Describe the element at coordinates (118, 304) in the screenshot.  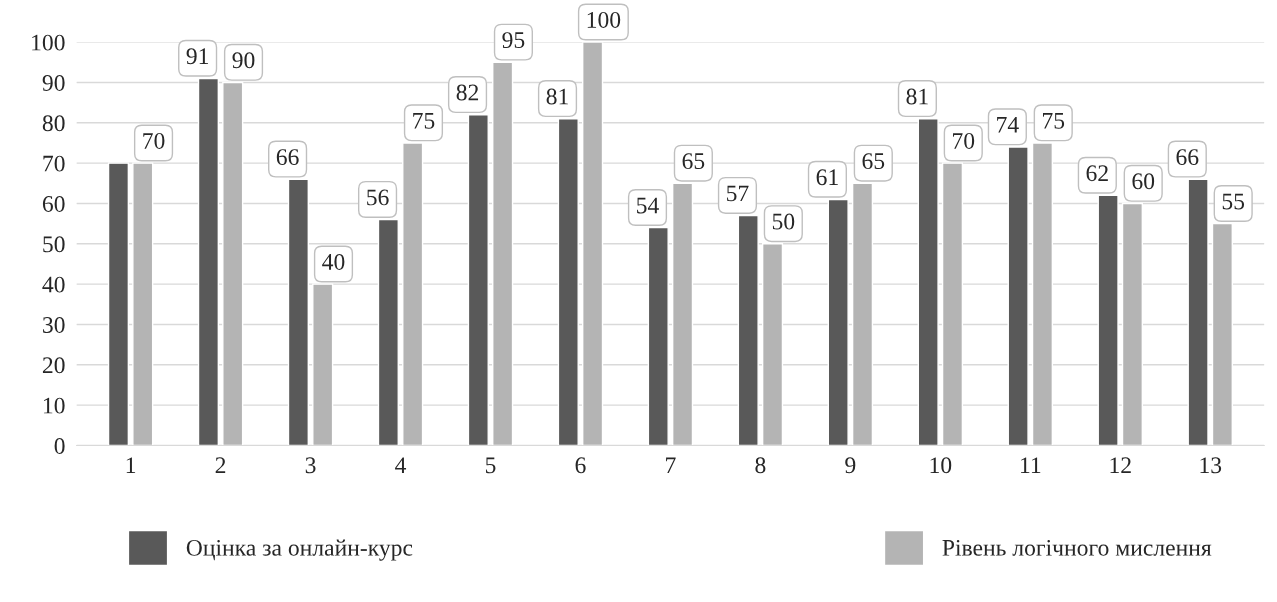
I see `bar` at that location.